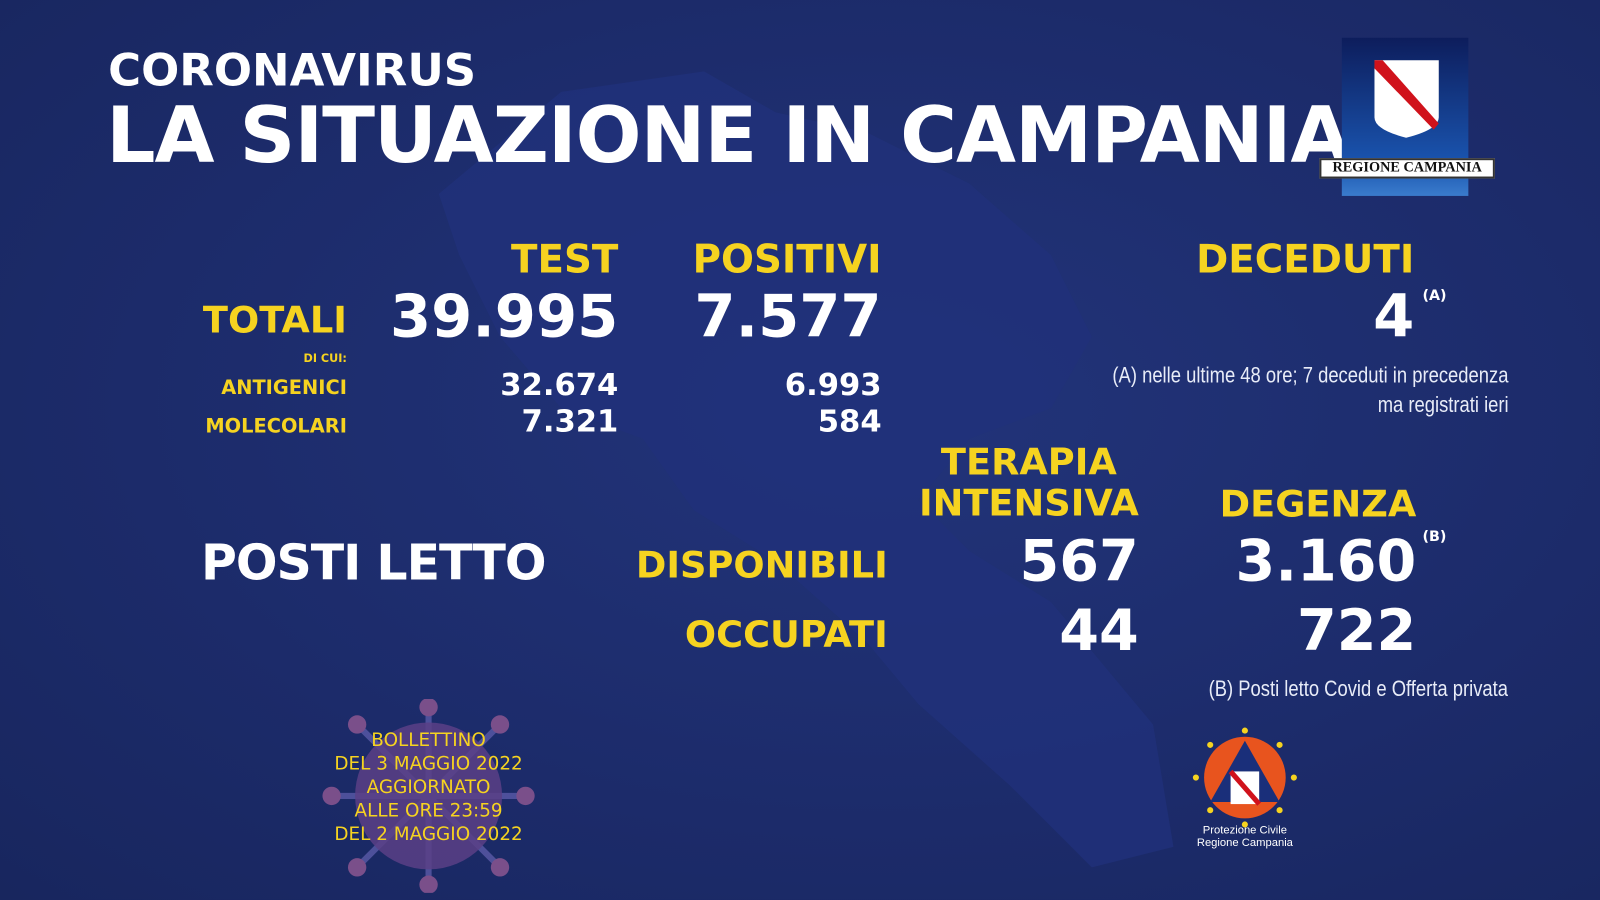  I want to click on note-a-mark: (A), so click(1434, 296).